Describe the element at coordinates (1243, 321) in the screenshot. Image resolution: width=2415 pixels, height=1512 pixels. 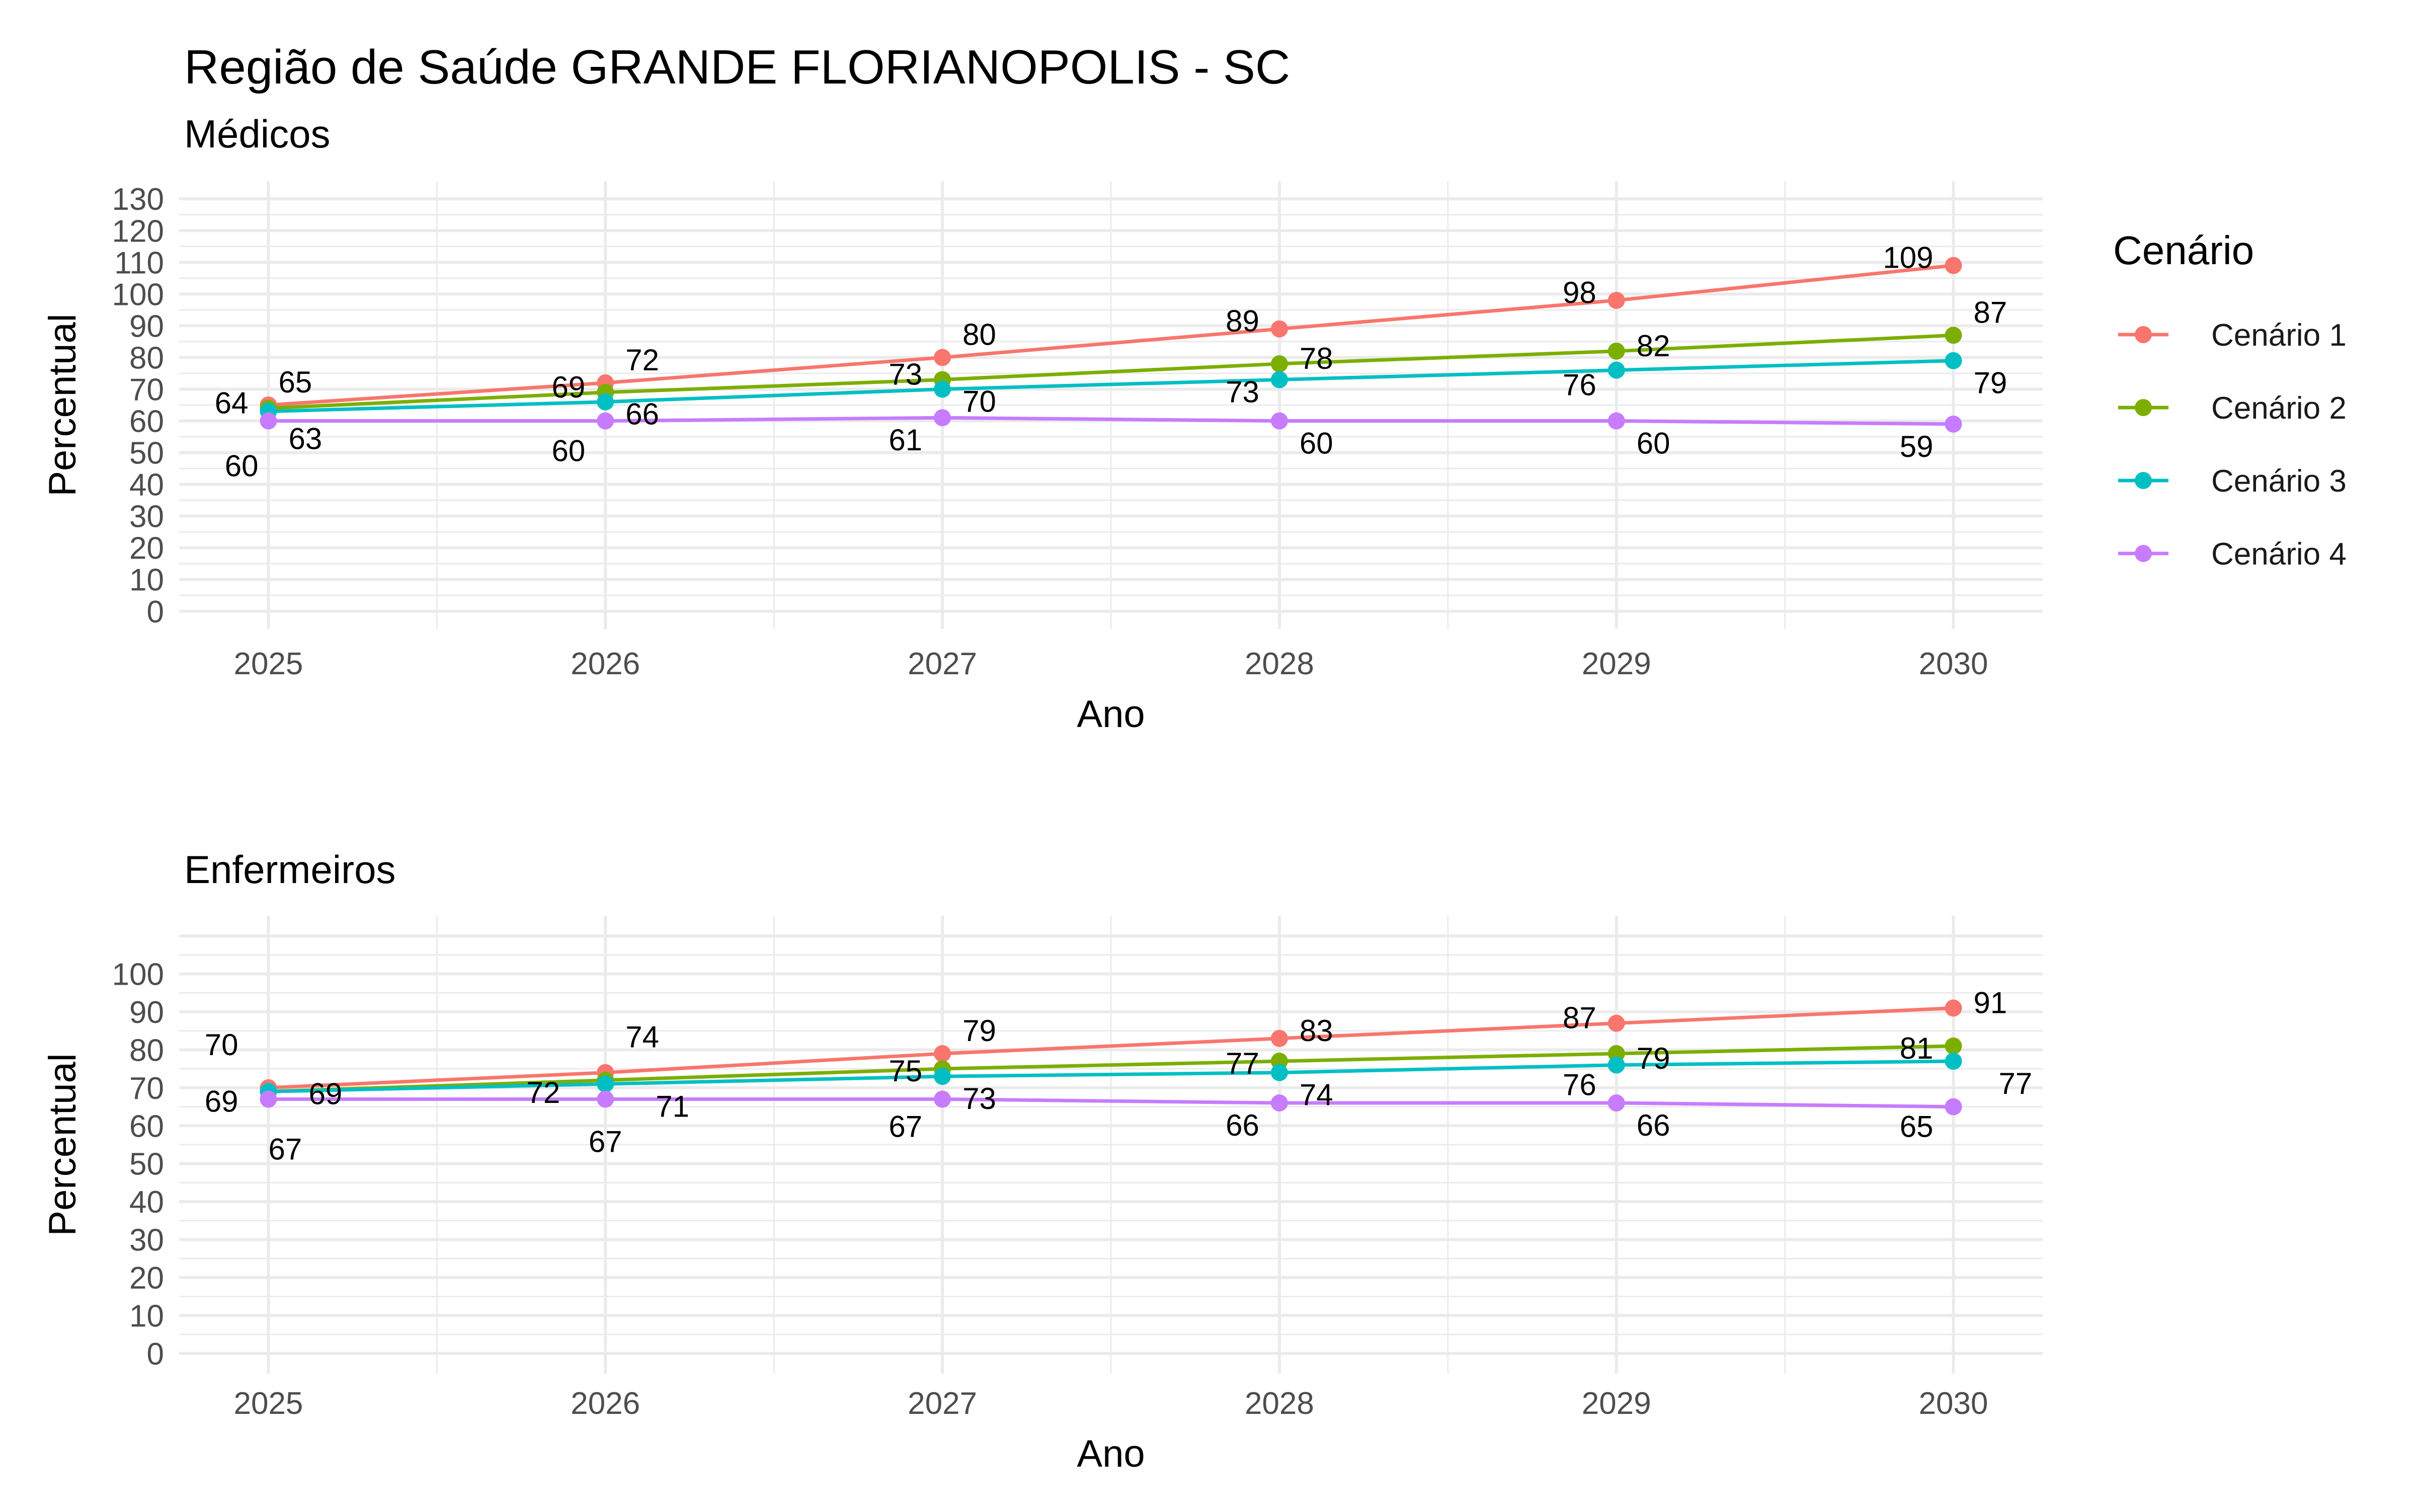
I see `data-label: 89` at that location.